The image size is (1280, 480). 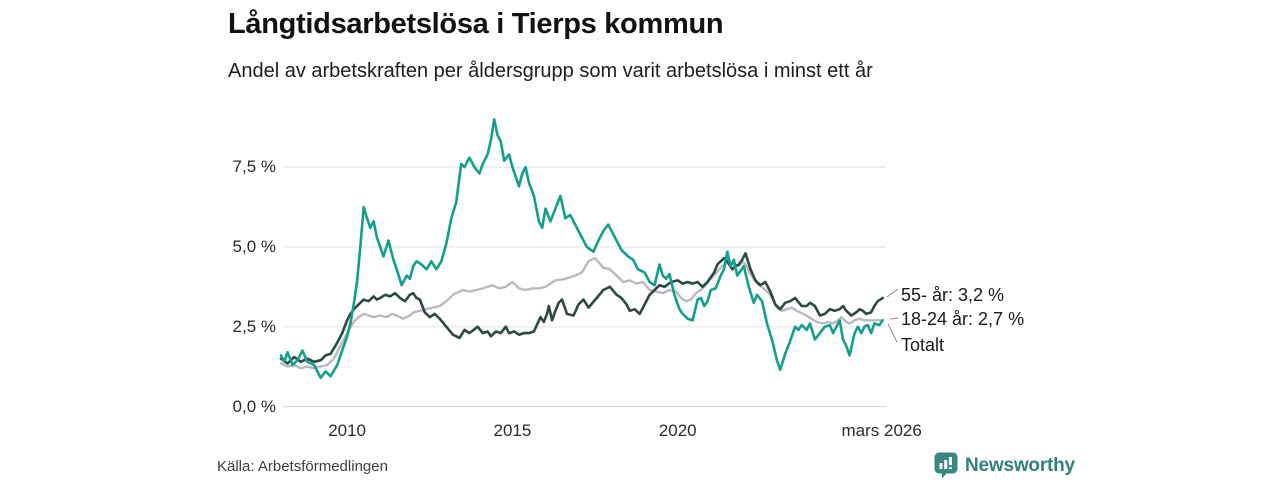 What do you see at coordinates (476, 24) in the screenshot?
I see `page-title: Långtidsarbetslösa i Tierps kommun` at bounding box center [476, 24].